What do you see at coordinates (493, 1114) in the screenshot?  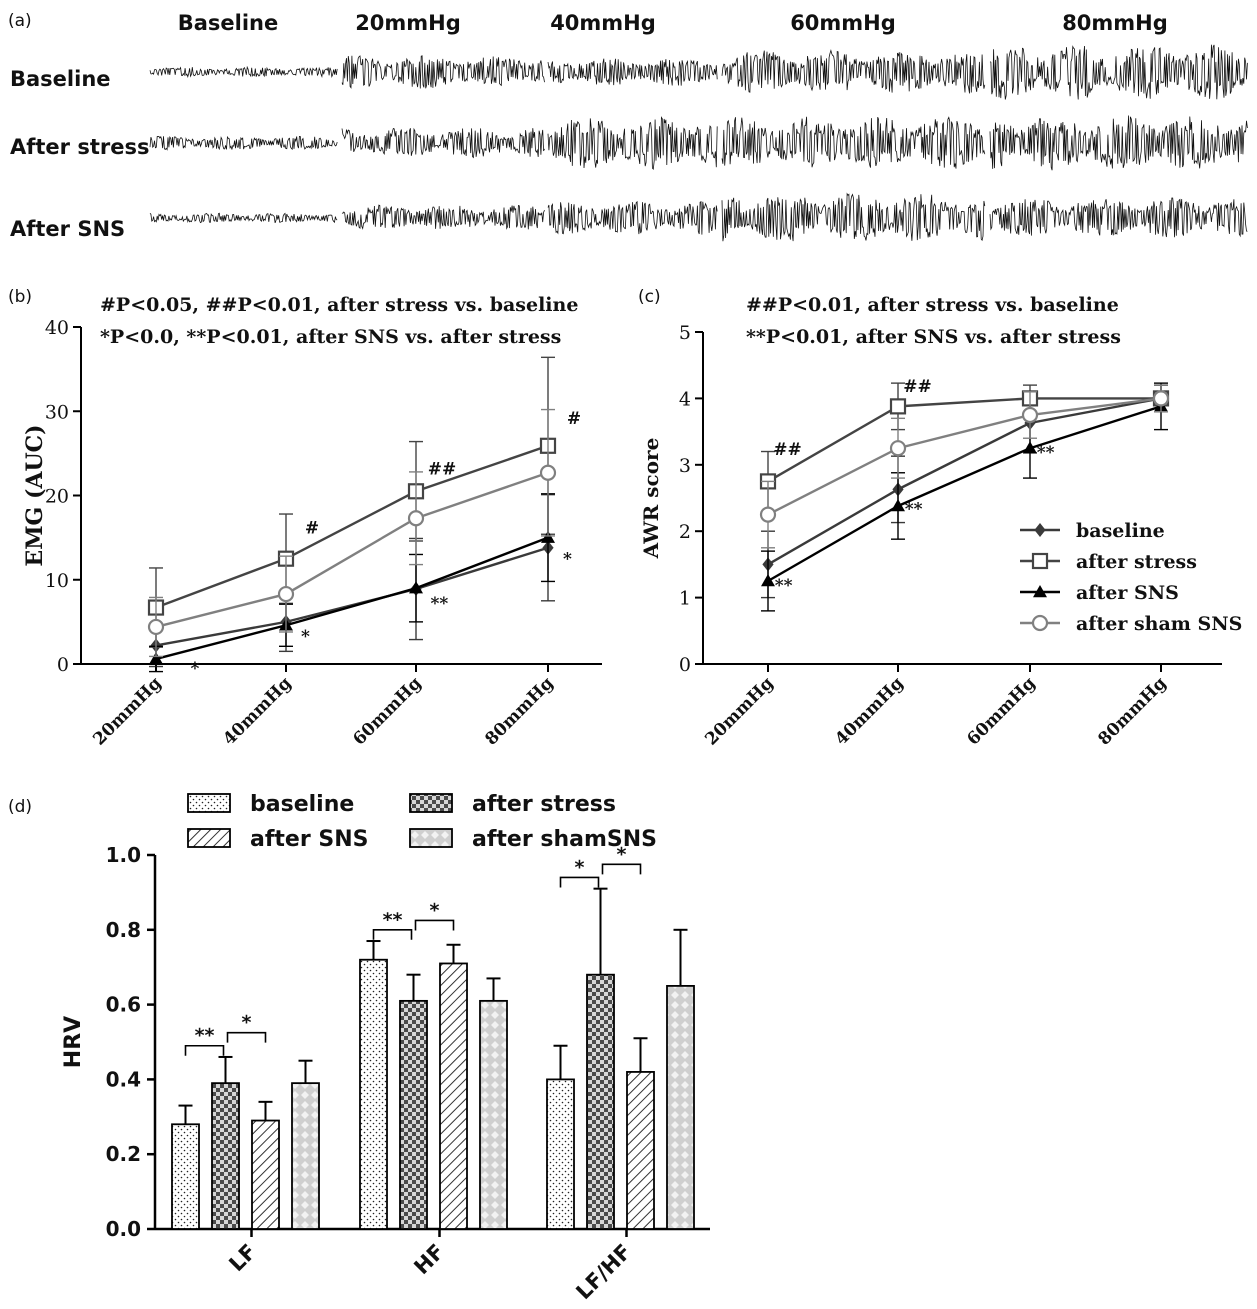 I see `bar-after-shamsns-hf` at bounding box center [493, 1114].